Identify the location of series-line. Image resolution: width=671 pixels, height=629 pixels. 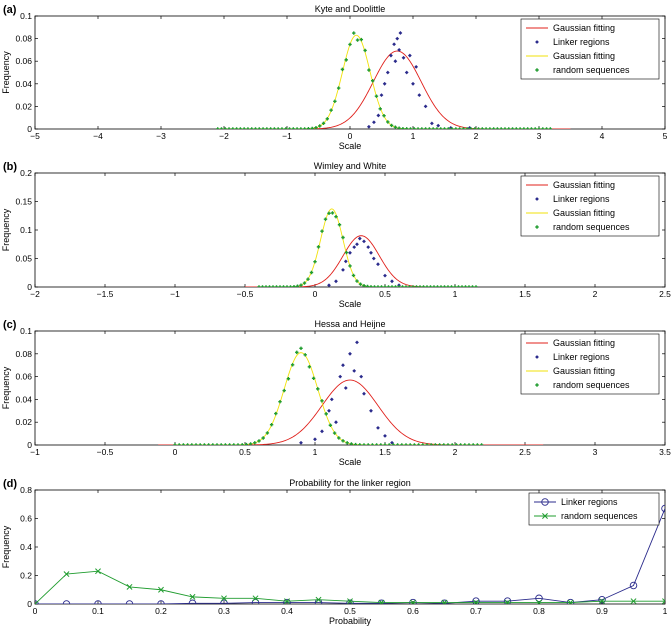
(350, 556).